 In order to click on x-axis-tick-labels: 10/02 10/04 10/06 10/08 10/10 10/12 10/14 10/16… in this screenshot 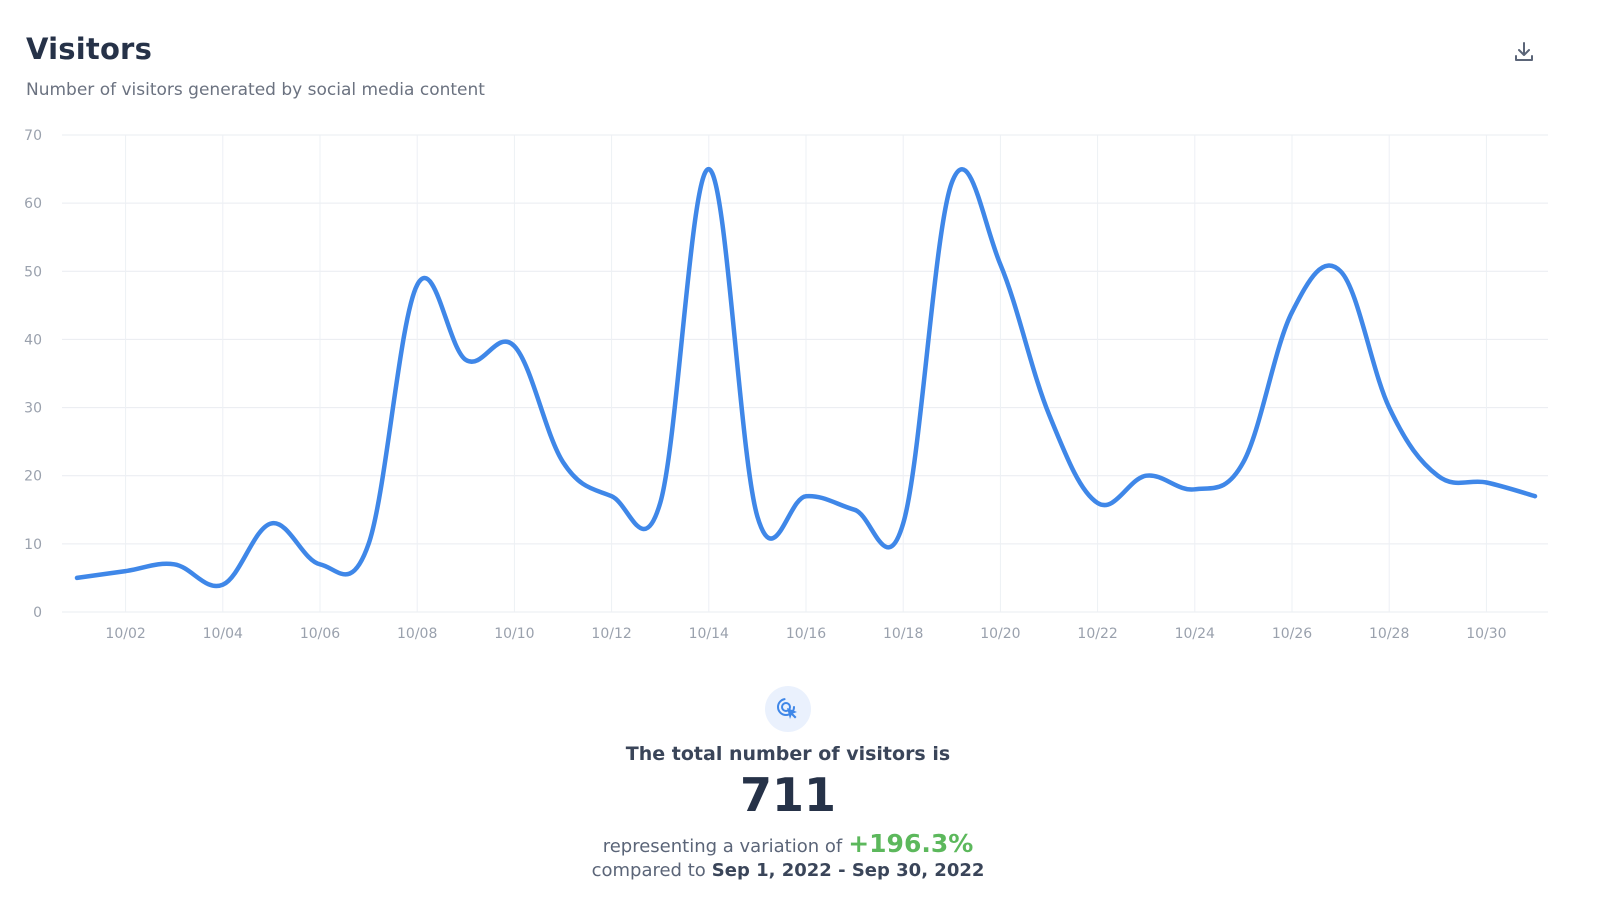, I will do `click(805, 634)`.